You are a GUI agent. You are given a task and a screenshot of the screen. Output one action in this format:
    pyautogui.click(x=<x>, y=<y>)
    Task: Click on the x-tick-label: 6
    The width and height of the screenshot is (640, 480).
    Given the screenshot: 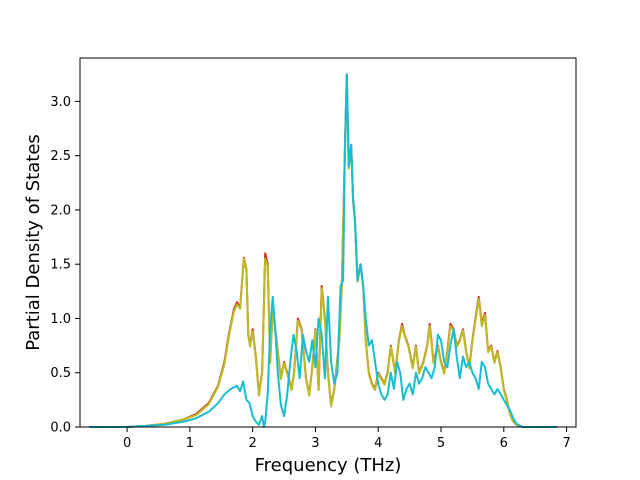 What is the action you would take?
    pyautogui.click(x=504, y=443)
    